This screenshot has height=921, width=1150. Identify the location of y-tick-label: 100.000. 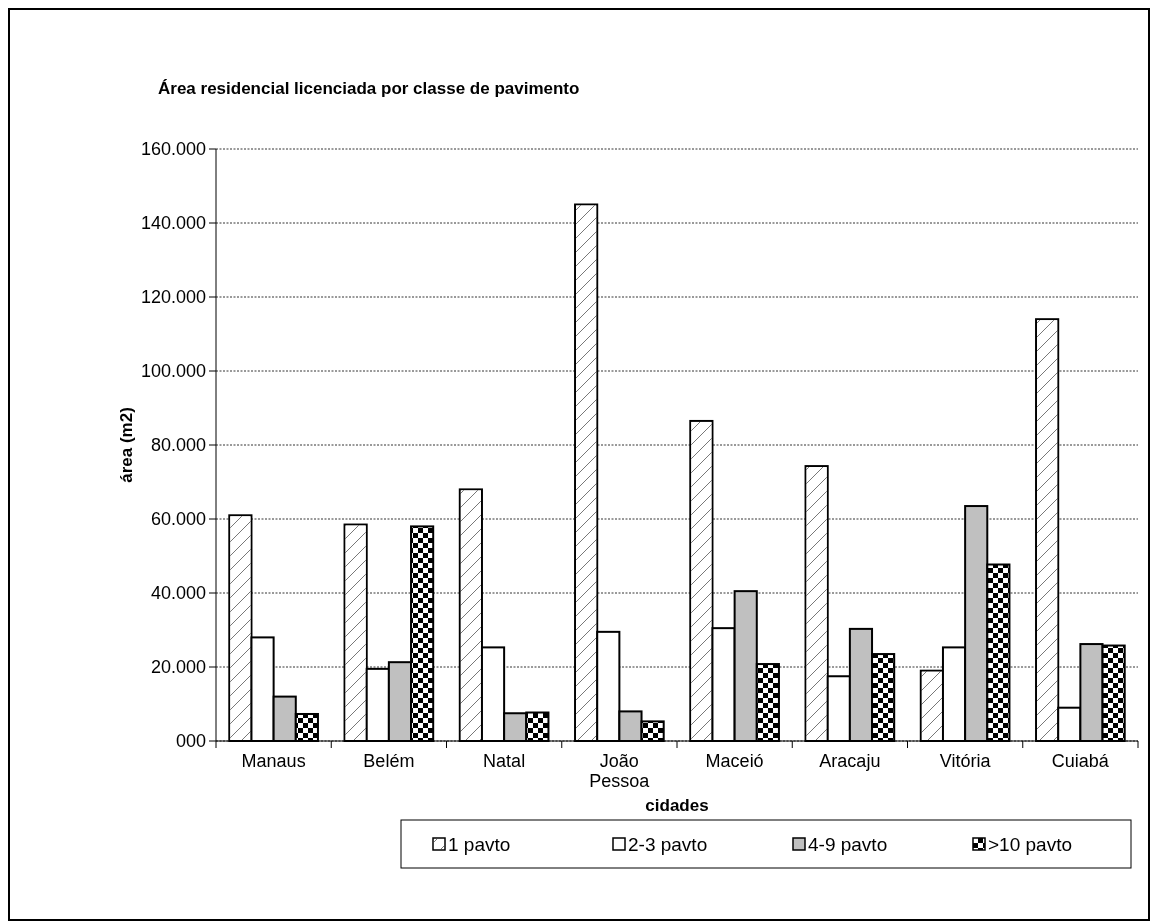
(173, 371).